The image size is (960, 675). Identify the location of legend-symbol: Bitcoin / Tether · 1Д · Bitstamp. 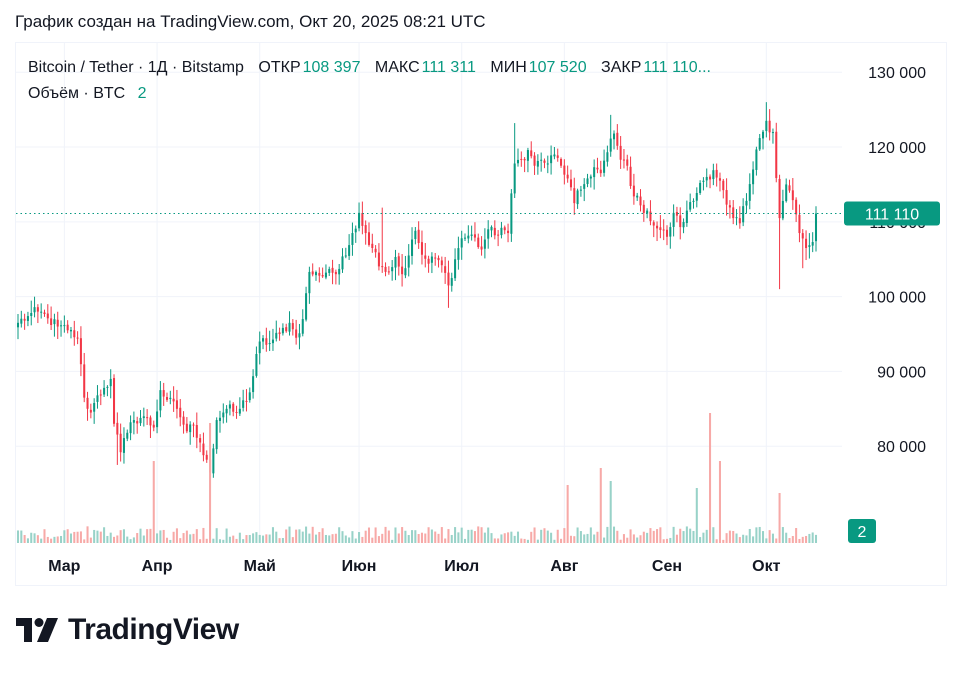
(136, 67).